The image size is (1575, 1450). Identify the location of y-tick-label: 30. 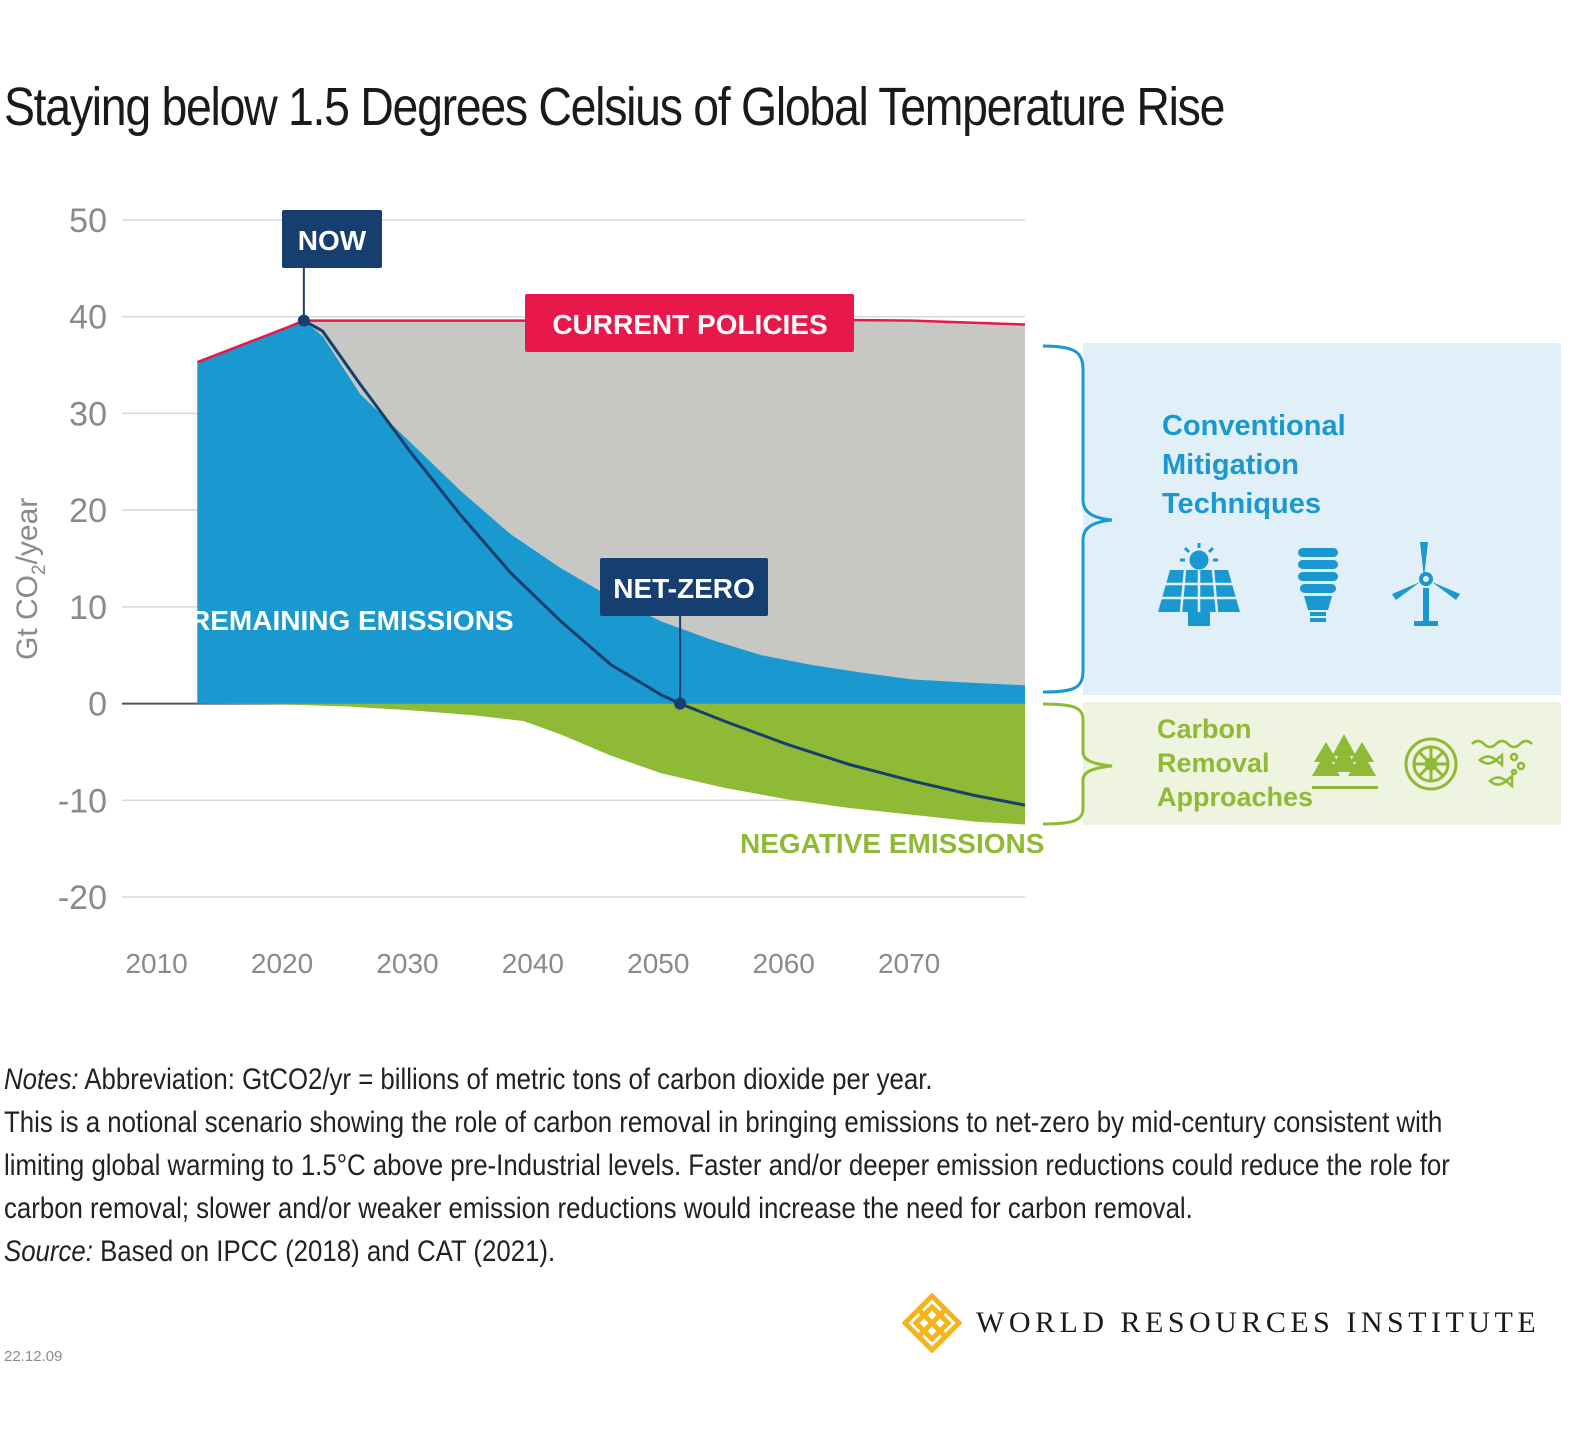
(88, 414).